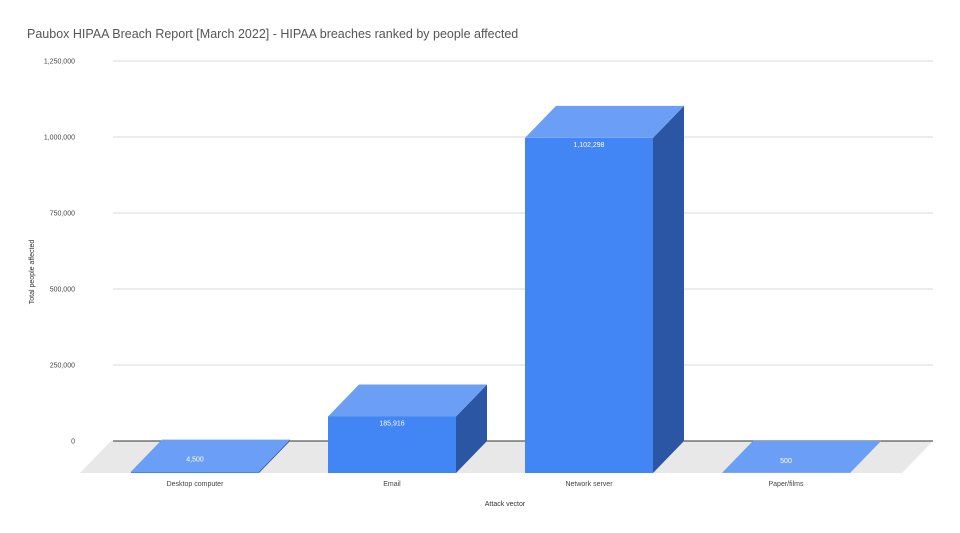 The image size is (960, 533). Describe the element at coordinates (59, 138) in the screenshot. I see `y-tick-label: 1,000,000` at that location.